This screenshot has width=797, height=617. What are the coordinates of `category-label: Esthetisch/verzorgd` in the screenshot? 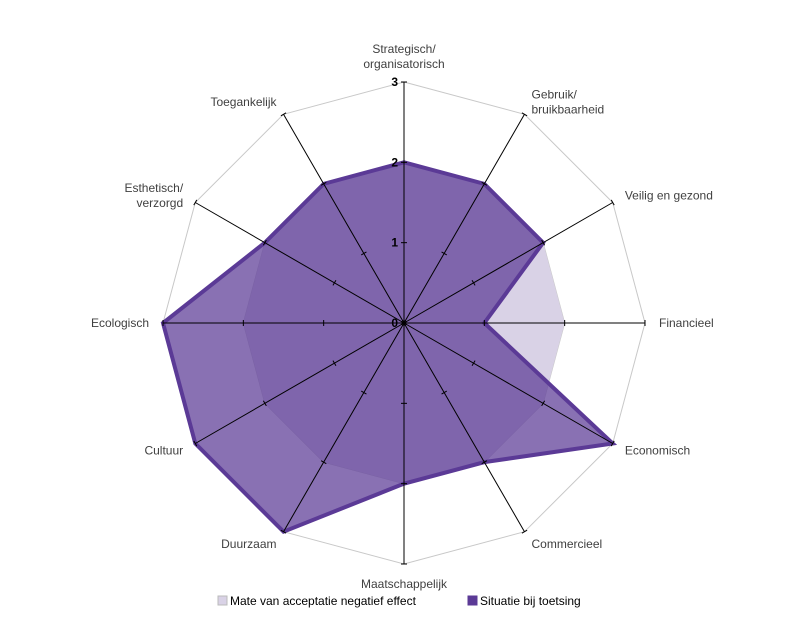 It's located at (153, 195).